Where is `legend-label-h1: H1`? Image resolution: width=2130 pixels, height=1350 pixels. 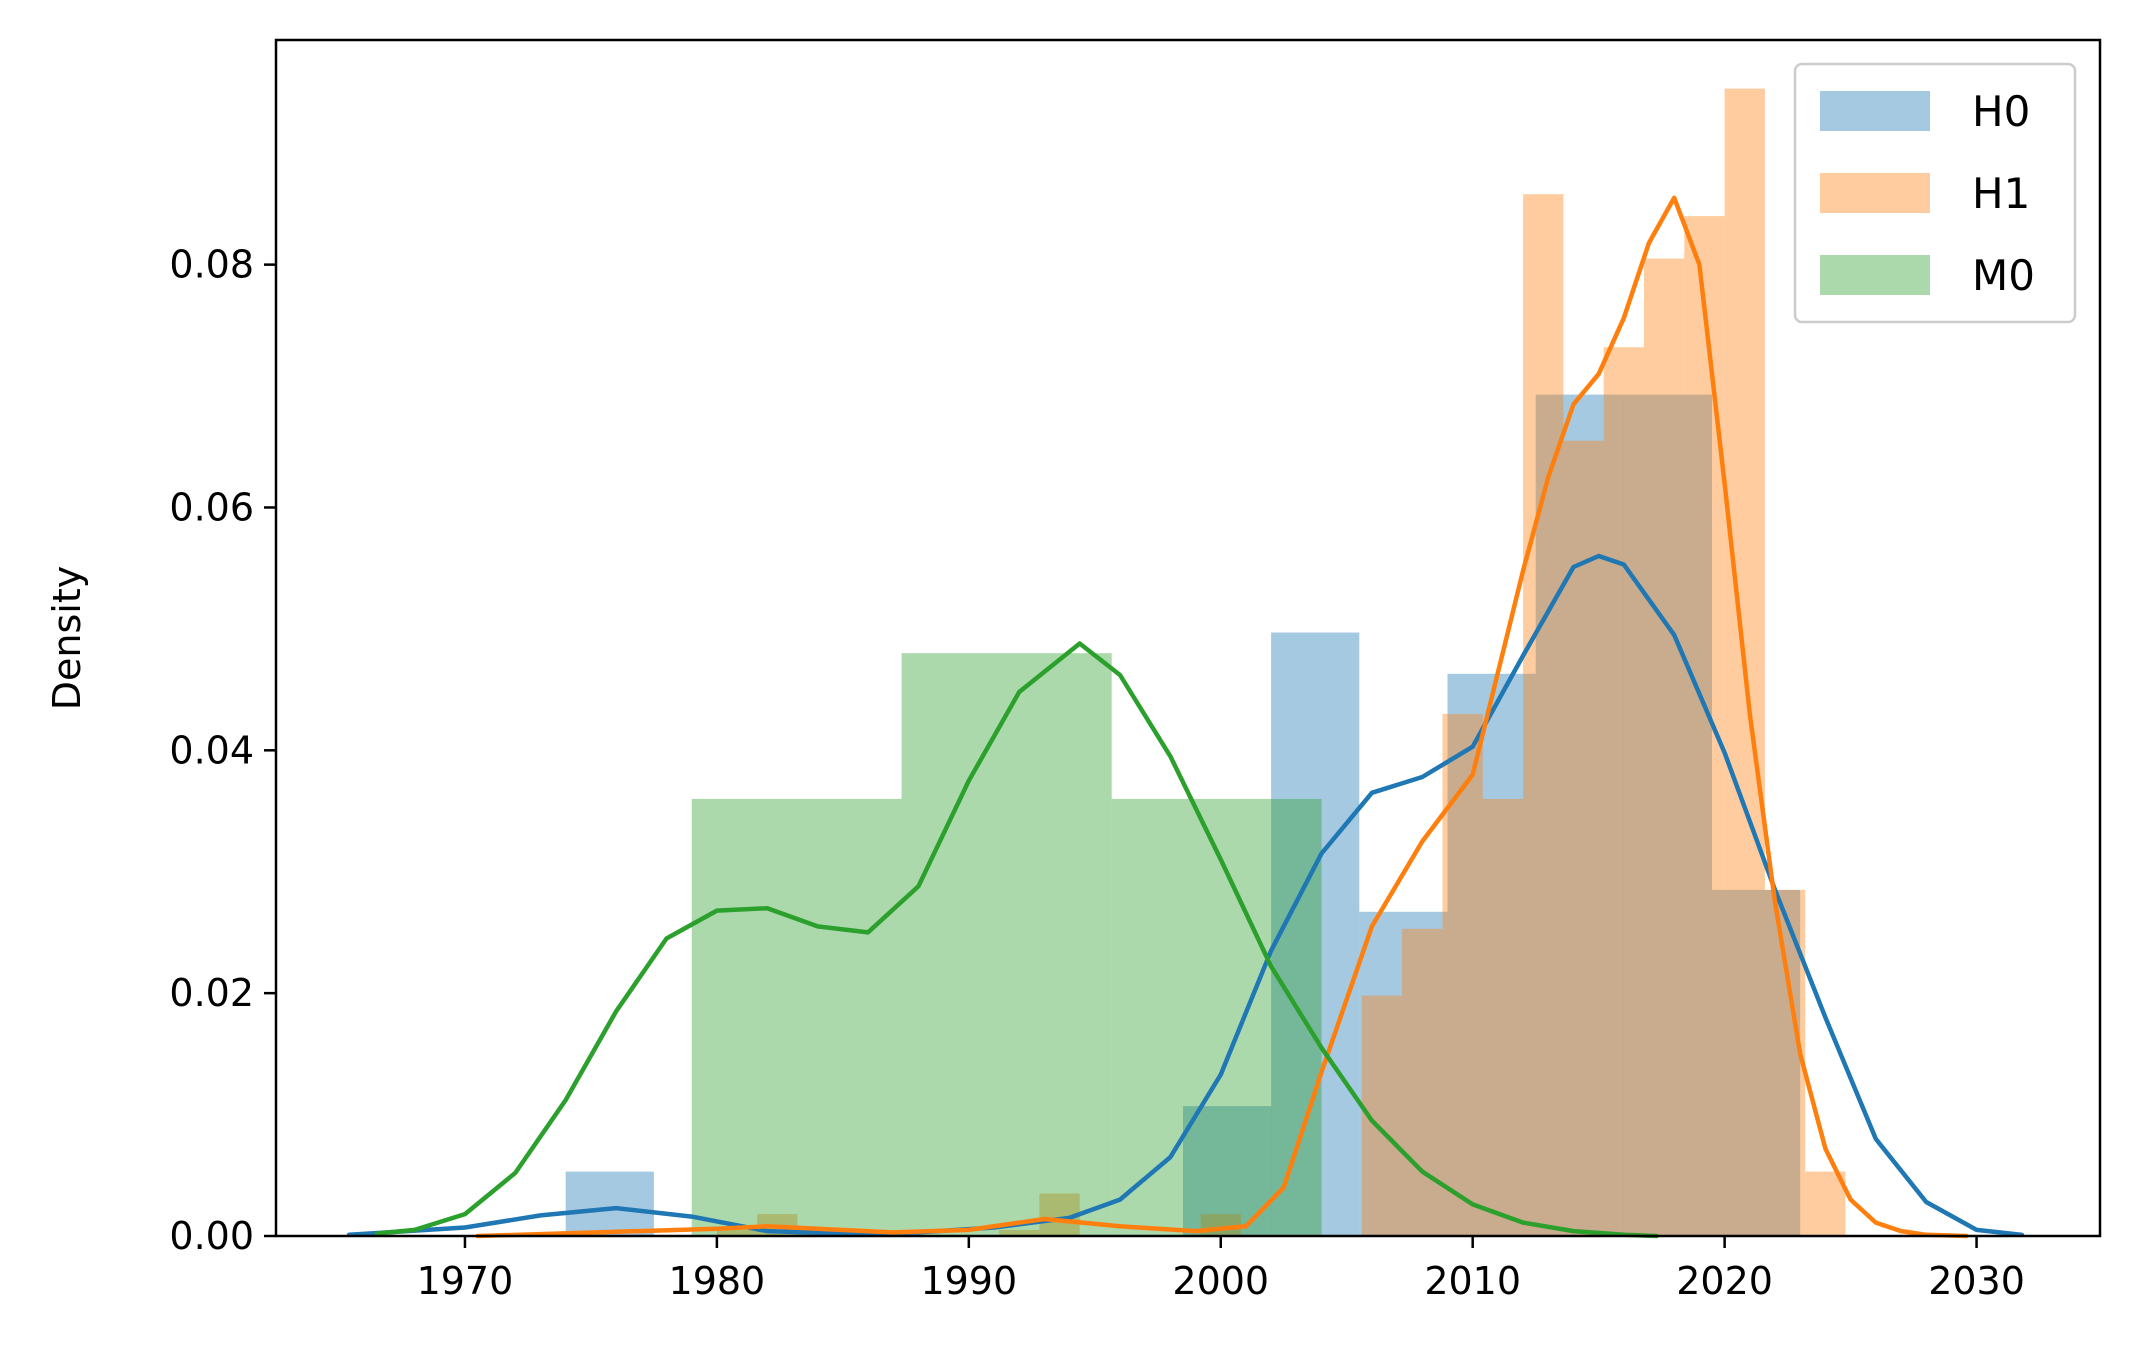 legend-label-h1: H1 is located at coordinates (2001, 193).